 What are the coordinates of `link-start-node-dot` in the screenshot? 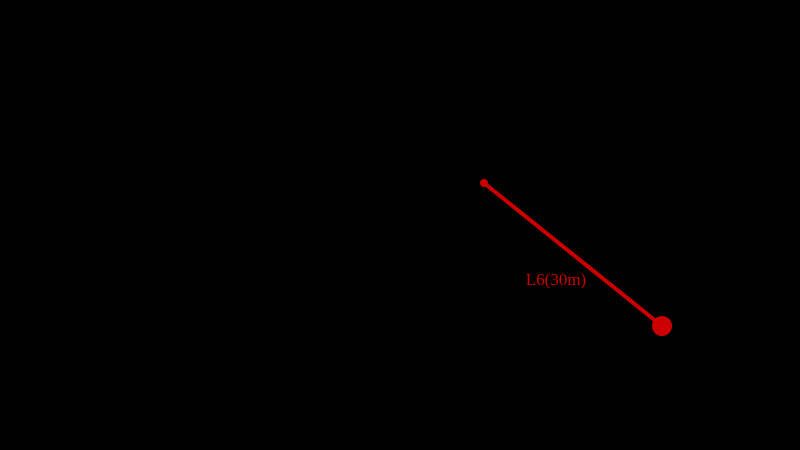 It's located at (484, 183).